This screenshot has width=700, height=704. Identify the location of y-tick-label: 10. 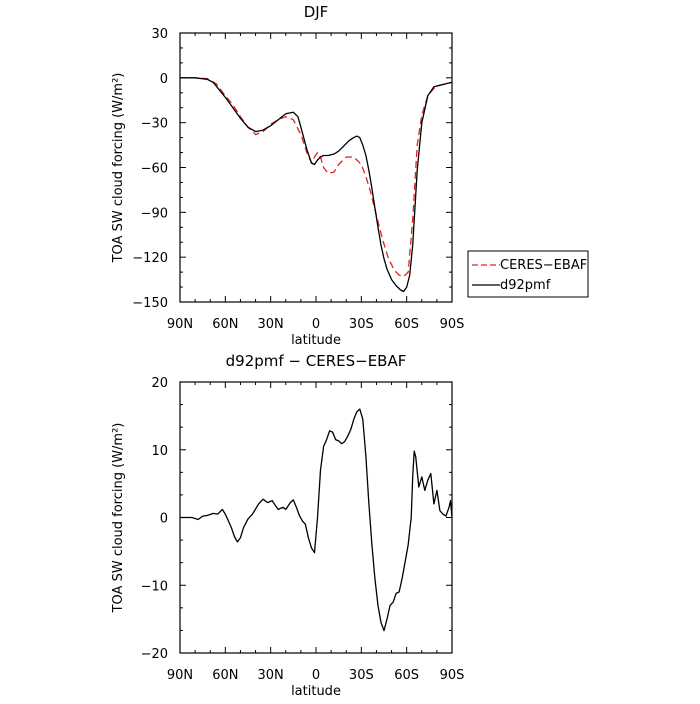
(159, 451).